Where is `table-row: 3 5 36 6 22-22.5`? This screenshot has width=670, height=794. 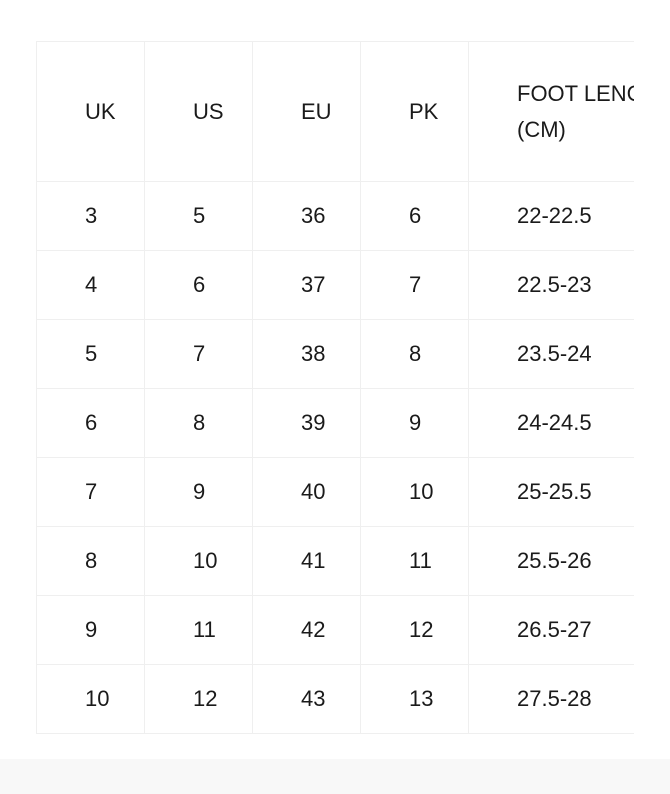
table-row: 3 5 36 6 22-22.5 is located at coordinates (335, 216).